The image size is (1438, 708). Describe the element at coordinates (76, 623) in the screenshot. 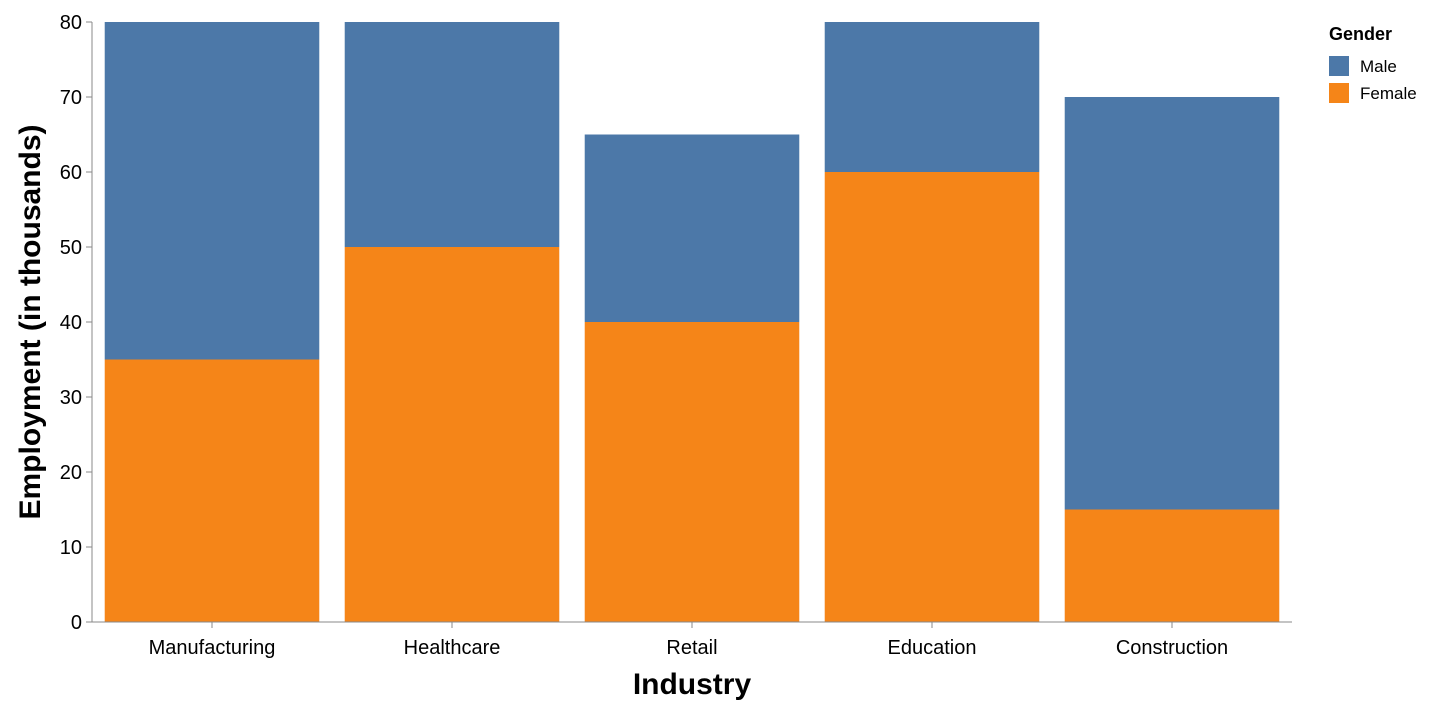

I see `y-tick-label: 0` at that location.